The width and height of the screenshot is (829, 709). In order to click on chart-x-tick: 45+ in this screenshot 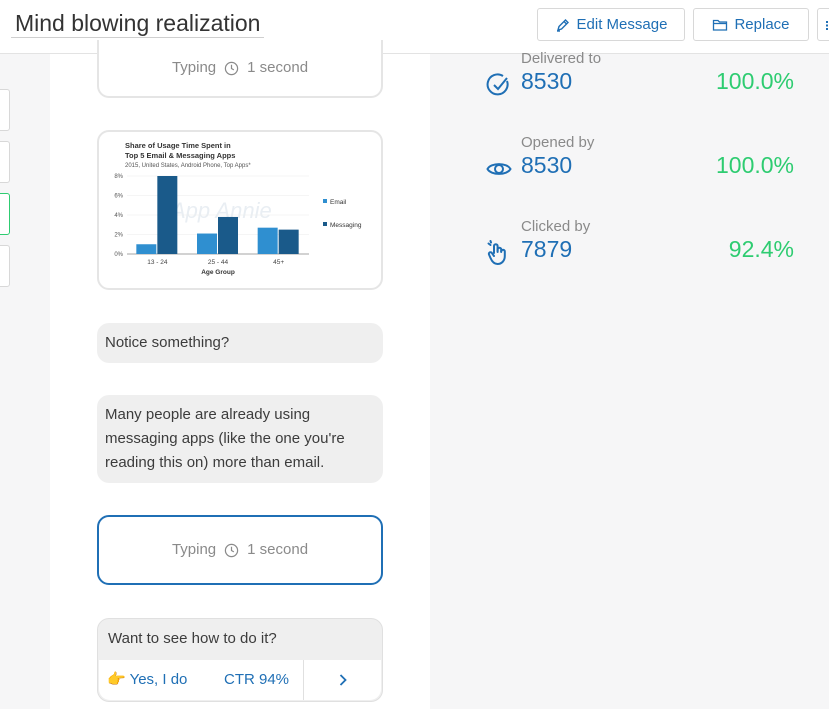, I will do `click(278, 262)`.